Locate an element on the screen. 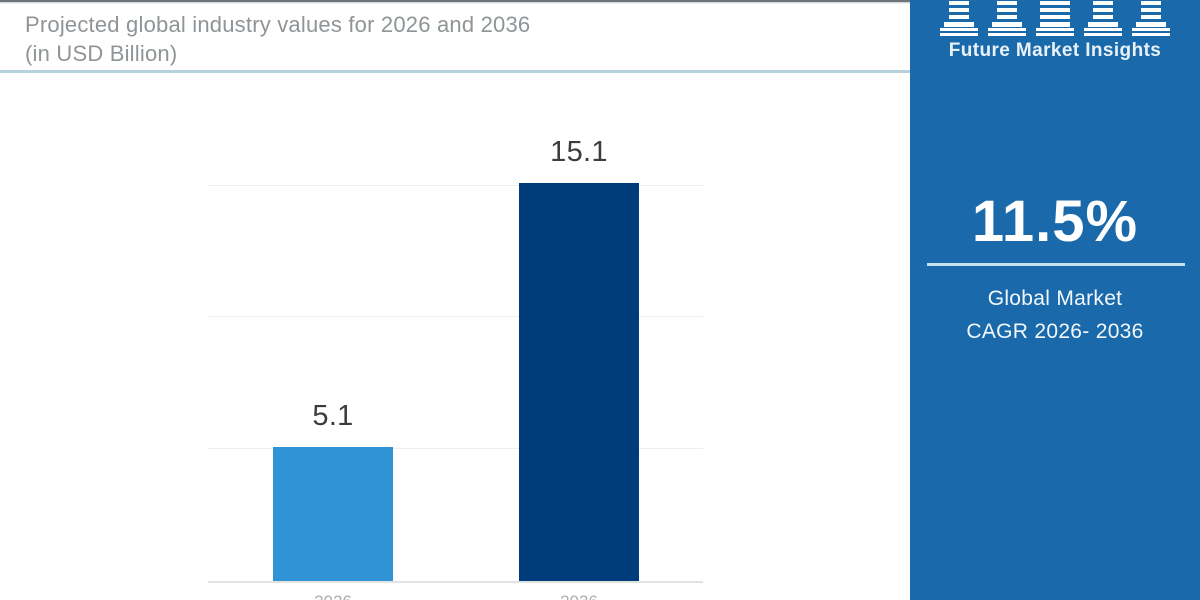  fmi-pillars-icon is located at coordinates (1055, 18).